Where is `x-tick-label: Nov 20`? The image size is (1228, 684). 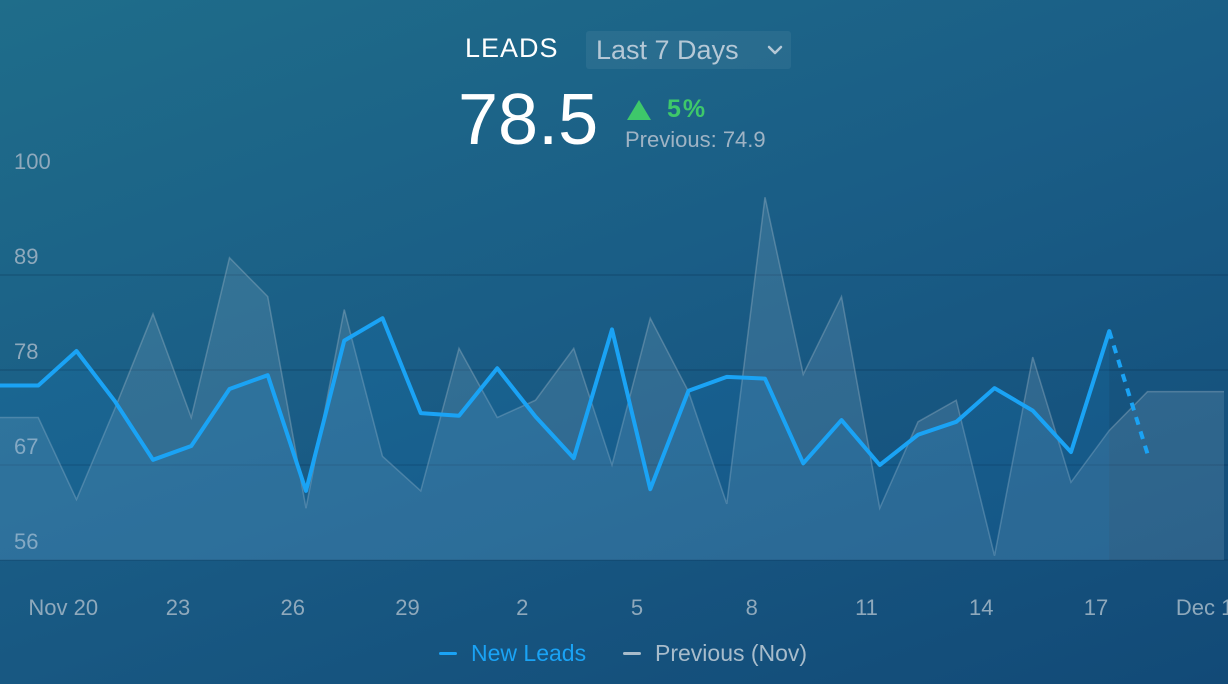
x-tick-label: Nov 20 is located at coordinates (63, 607).